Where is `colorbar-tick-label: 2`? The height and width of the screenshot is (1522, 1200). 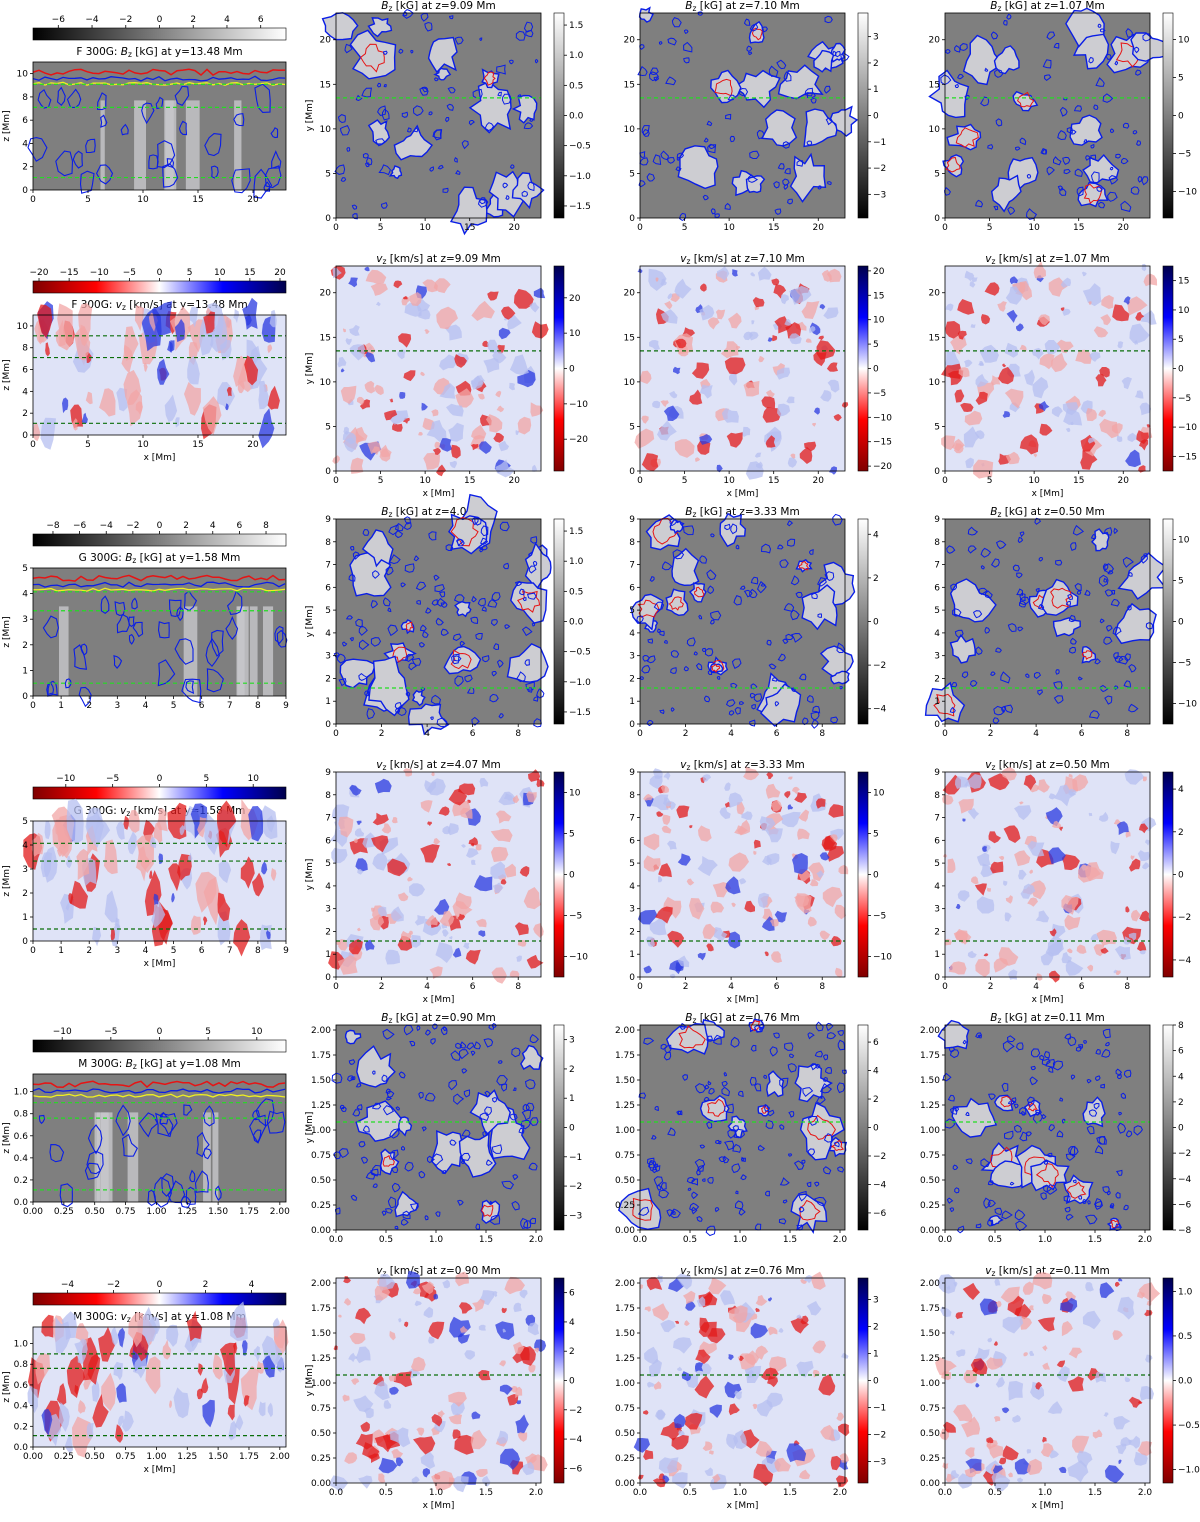 colorbar-tick-label: 2 is located at coordinates (876, 64).